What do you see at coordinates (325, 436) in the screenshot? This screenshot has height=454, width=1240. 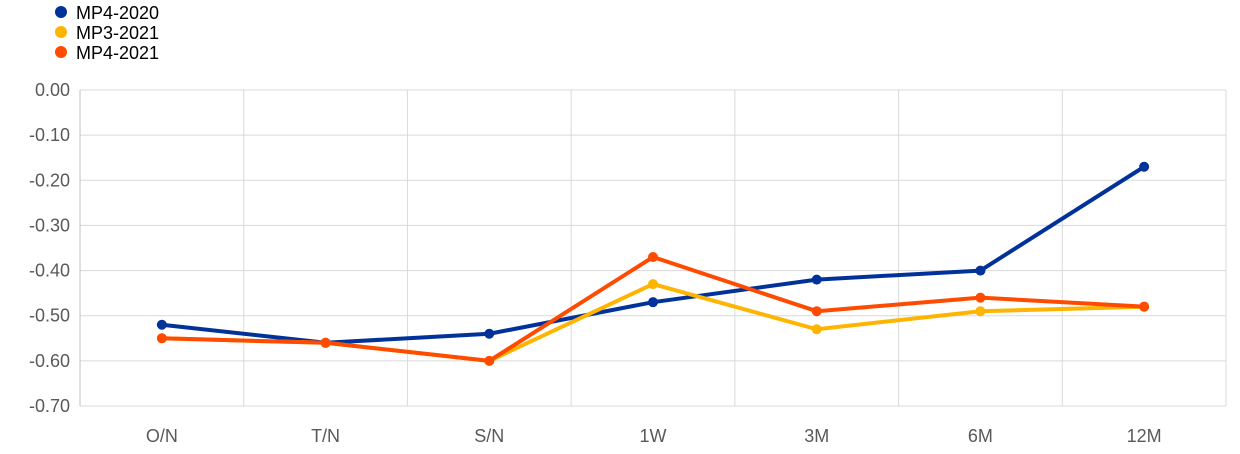 I see `x-tick-label: T/N` at bounding box center [325, 436].